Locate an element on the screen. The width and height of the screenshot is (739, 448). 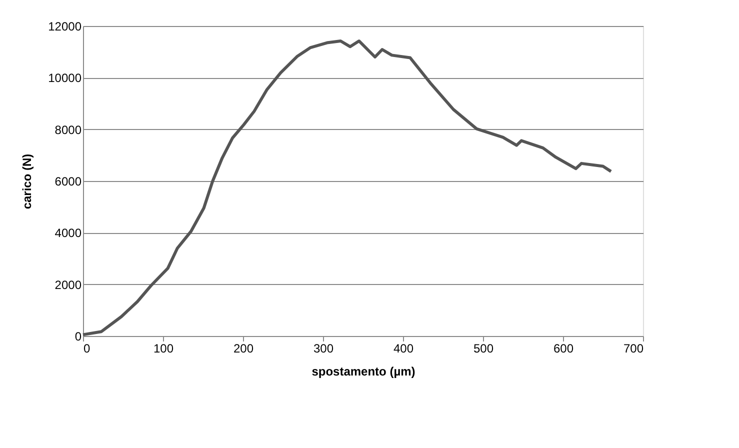
y-tick-label: 2000 is located at coordinates (68, 285).